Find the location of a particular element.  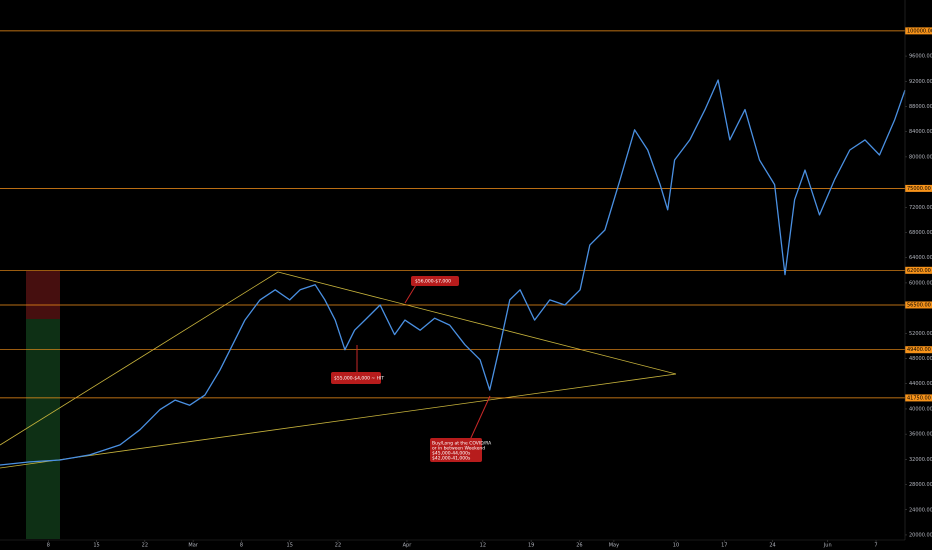

x-tick-label: May is located at coordinates (614, 546).